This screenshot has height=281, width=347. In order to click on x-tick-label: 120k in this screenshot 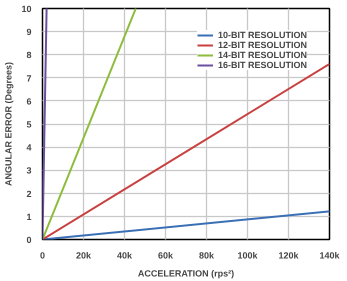, I will do `click(289, 255)`.